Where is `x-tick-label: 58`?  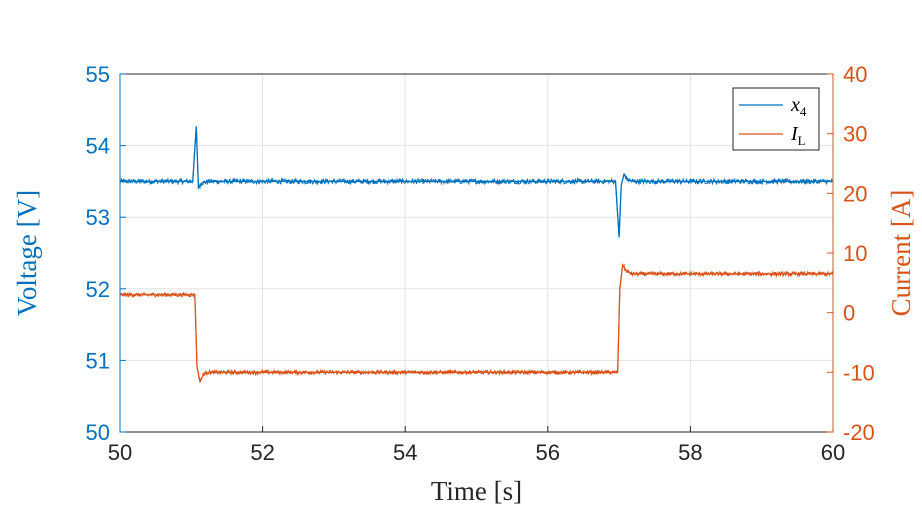 x-tick-label: 58 is located at coordinates (690, 452).